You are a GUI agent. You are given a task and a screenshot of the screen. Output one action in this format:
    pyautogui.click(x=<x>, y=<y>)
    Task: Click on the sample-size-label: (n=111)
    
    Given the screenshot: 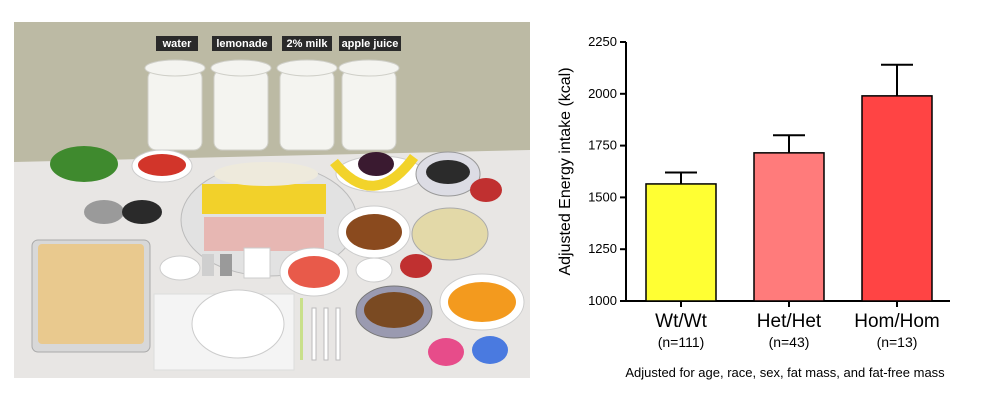 What is the action you would take?
    pyautogui.click(x=681, y=342)
    